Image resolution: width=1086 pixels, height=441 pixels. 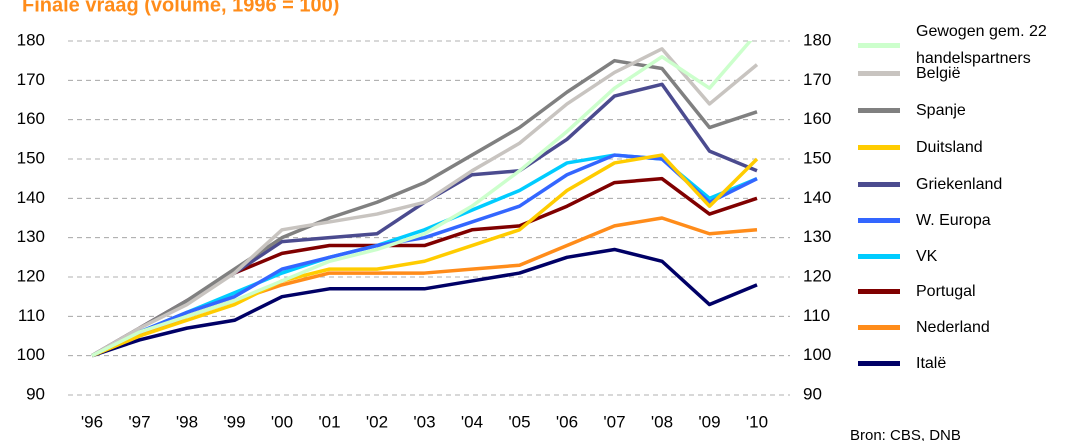 What do you see at coordinates (329, 421) in the screenshot?
I see `x-tick-label: '01` at bounding box center [329, 421].